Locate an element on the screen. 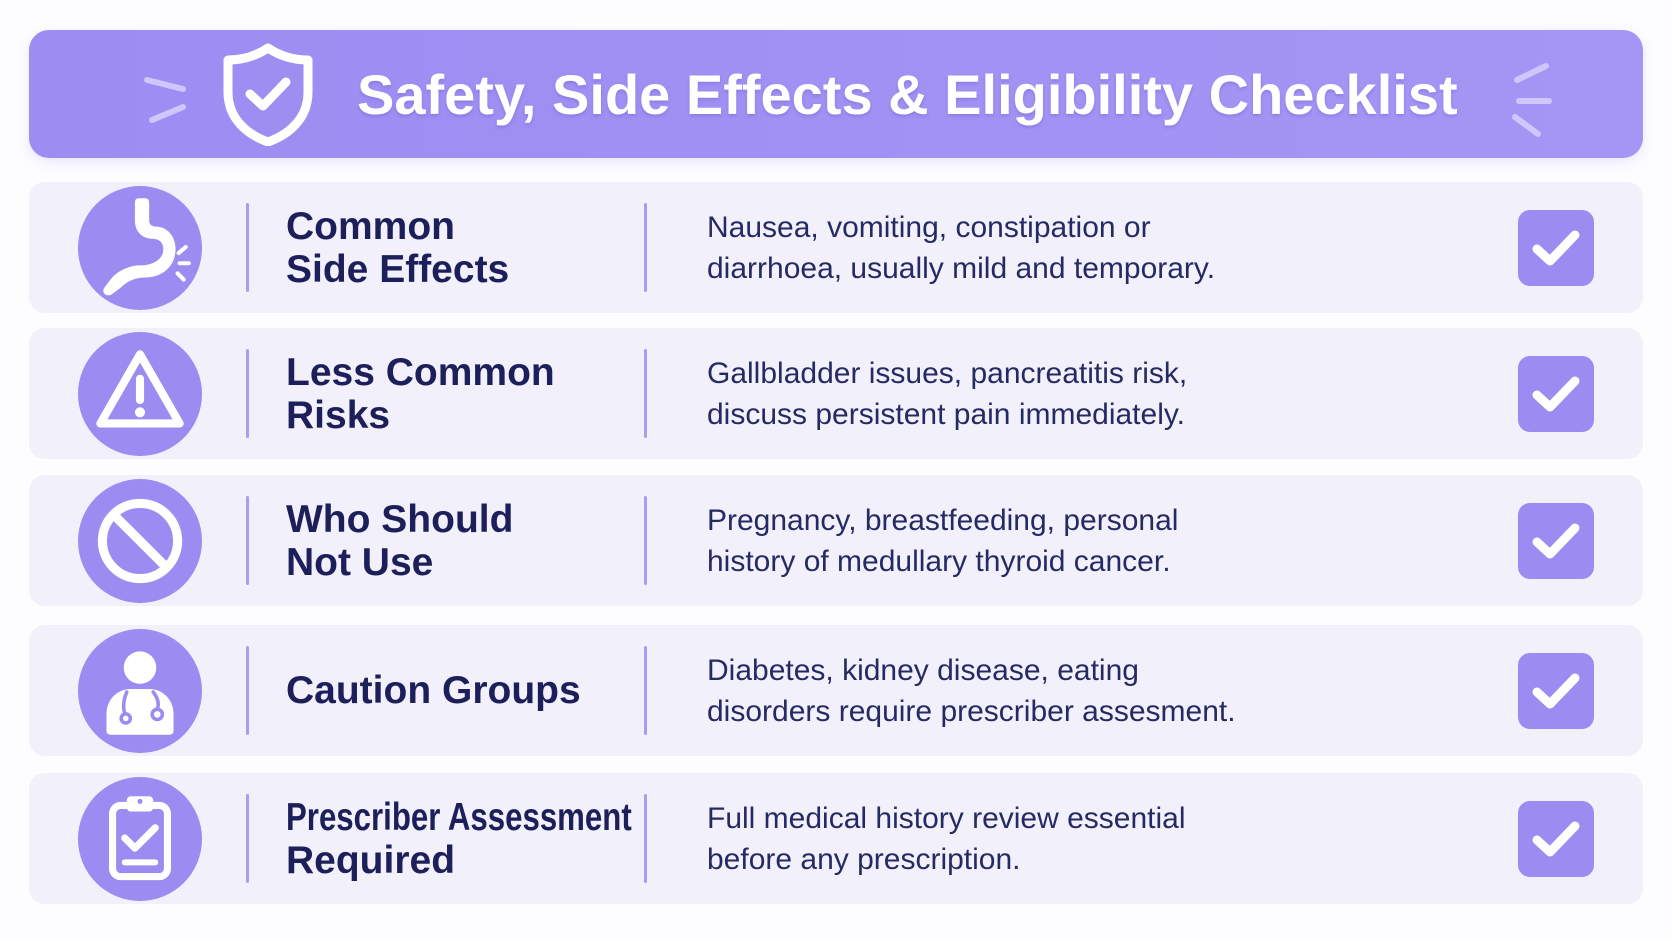 The image size is (1672, 941). row-label-line: Required is located at coordinates (371, 860).